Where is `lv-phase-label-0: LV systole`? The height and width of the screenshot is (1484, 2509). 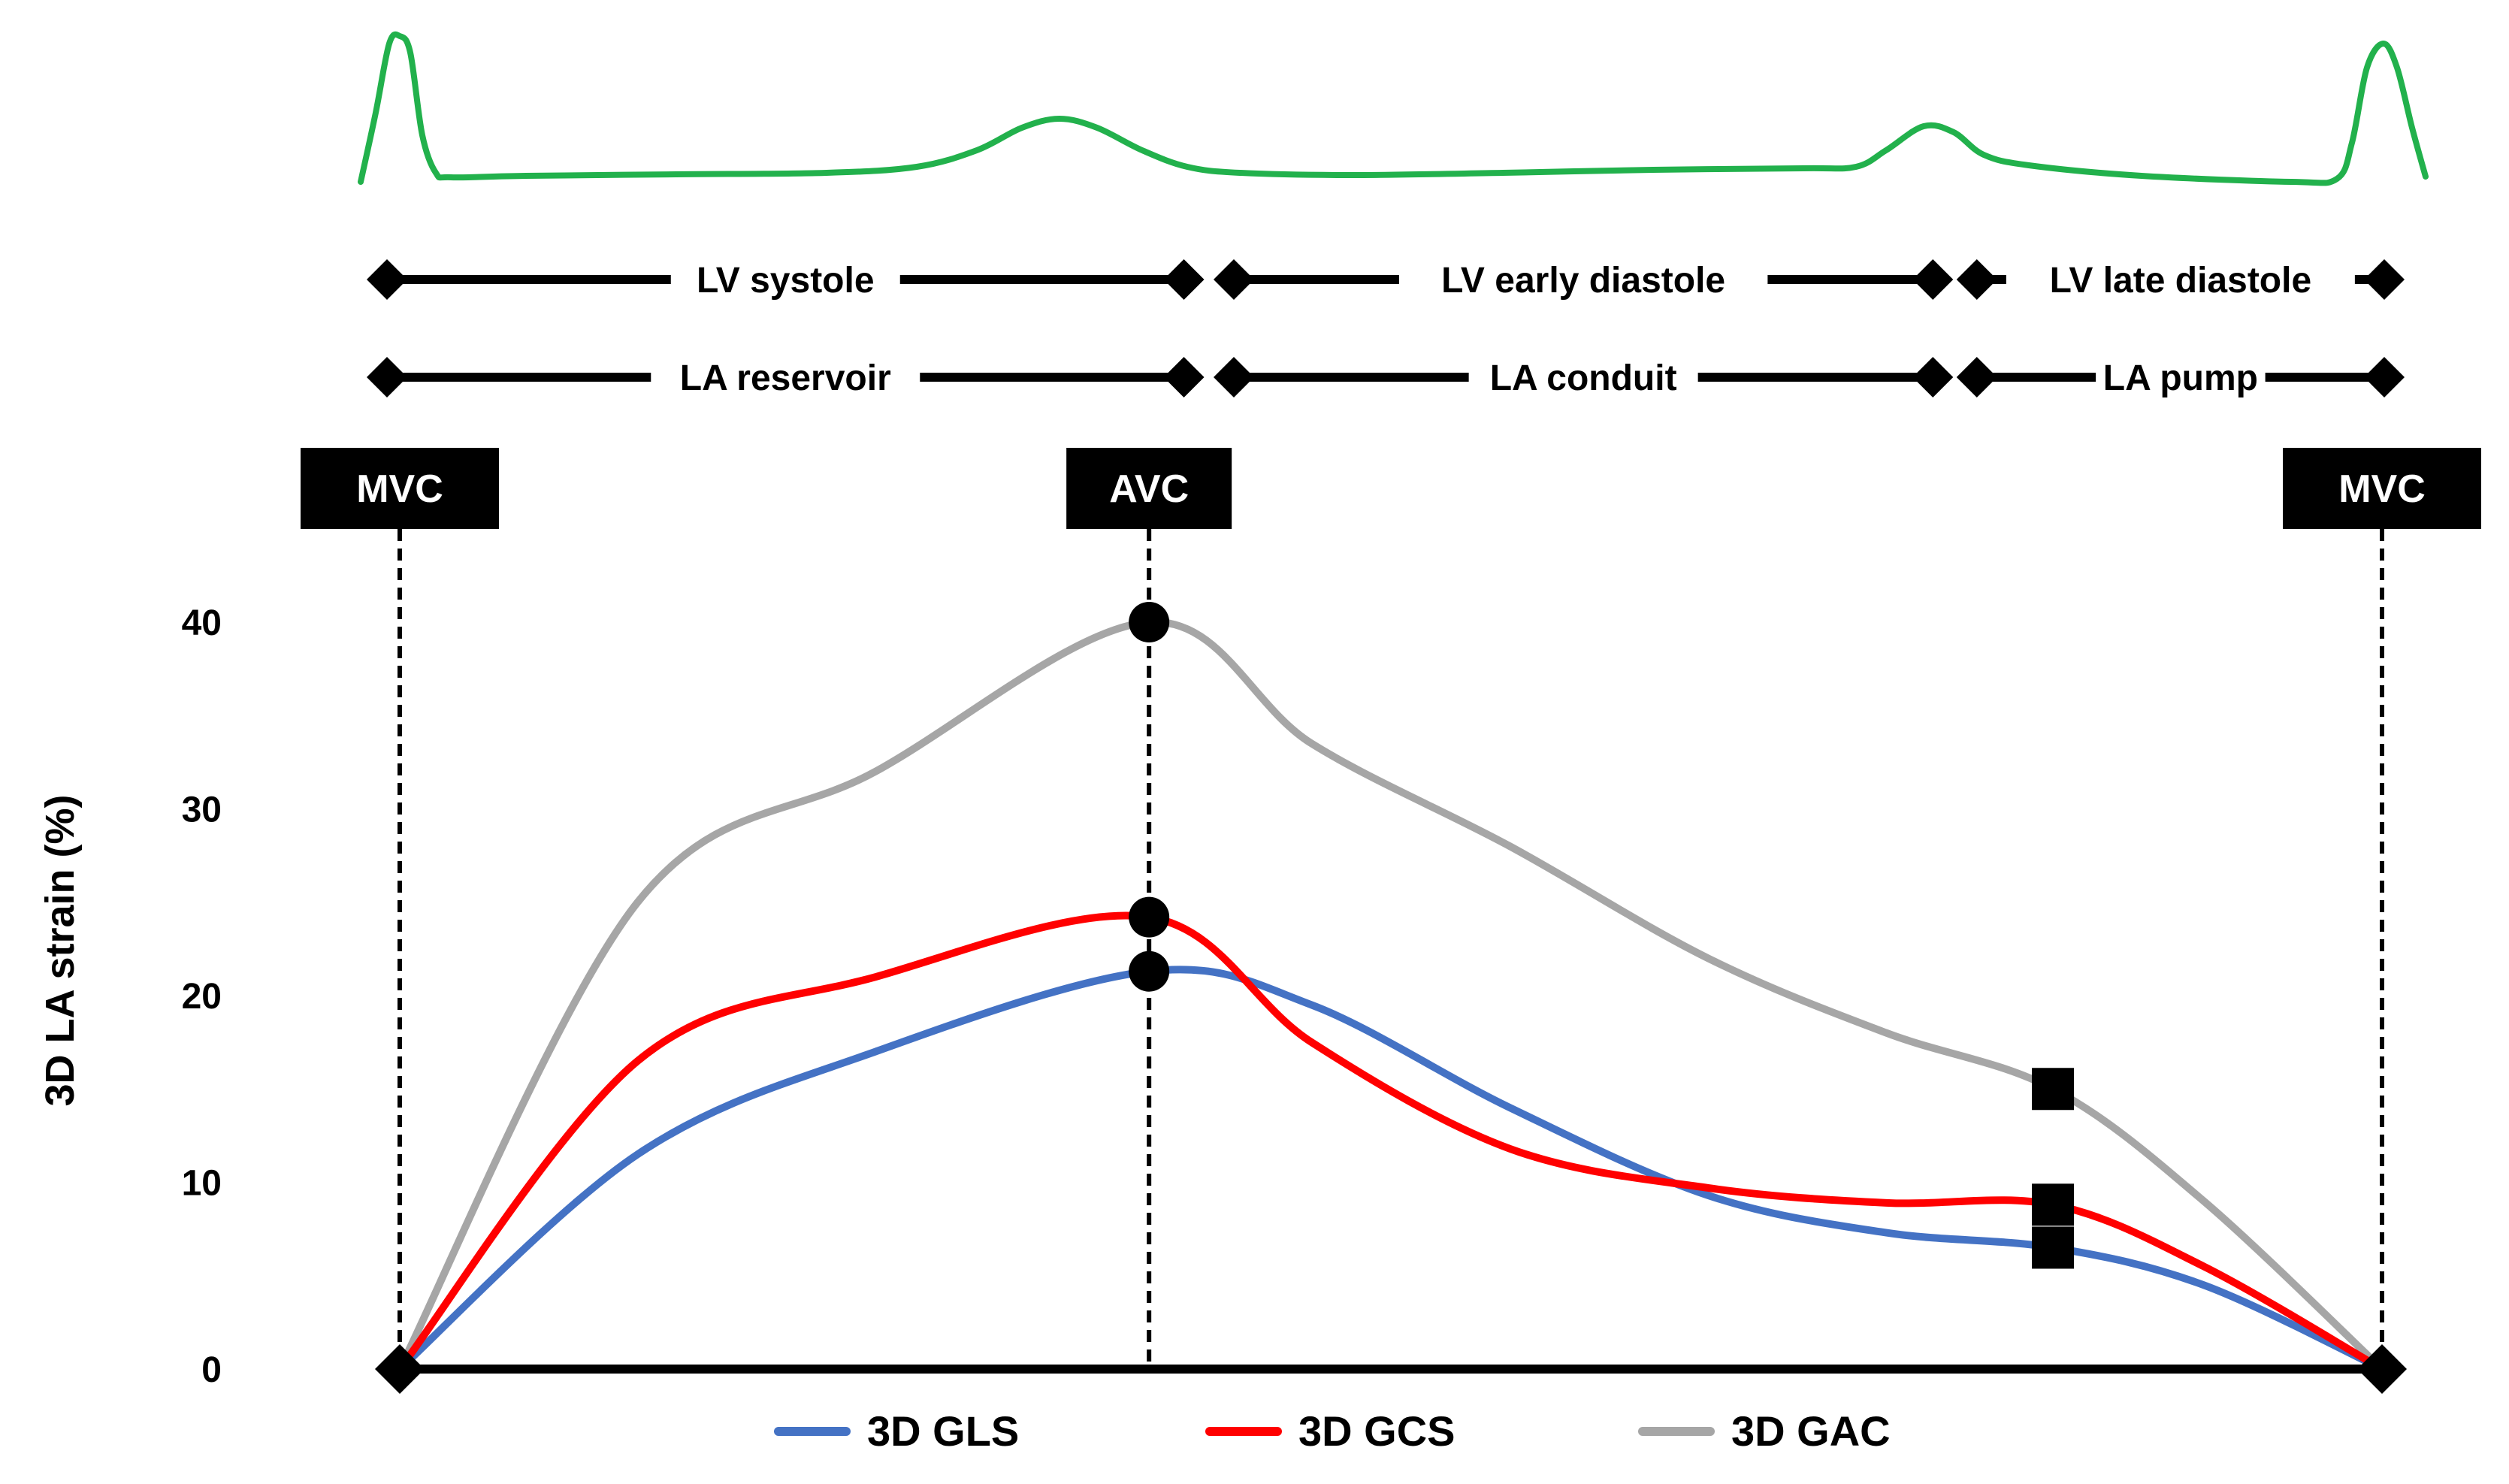 lv-phase-label-0: LV systole is located at coordinates (786, 281).